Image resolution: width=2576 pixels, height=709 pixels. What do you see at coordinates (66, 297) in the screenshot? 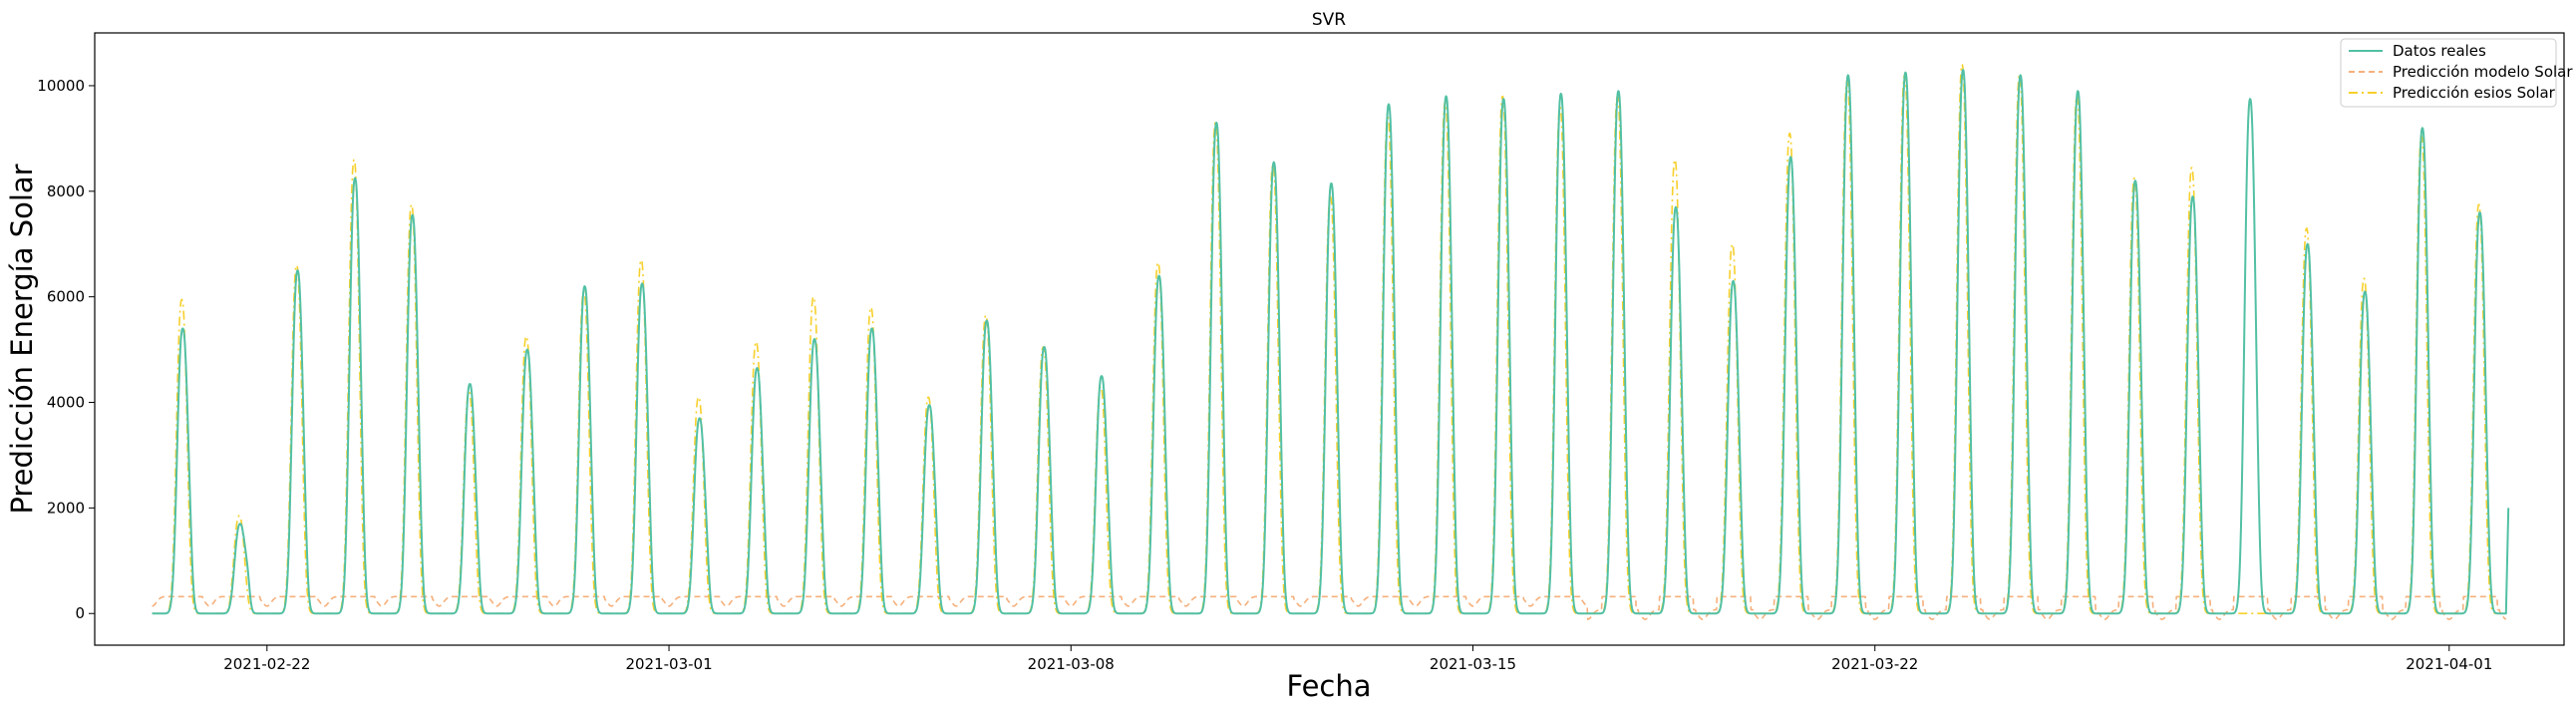
I see `y-tick-label: 6000` at bounding box center [66, 297].